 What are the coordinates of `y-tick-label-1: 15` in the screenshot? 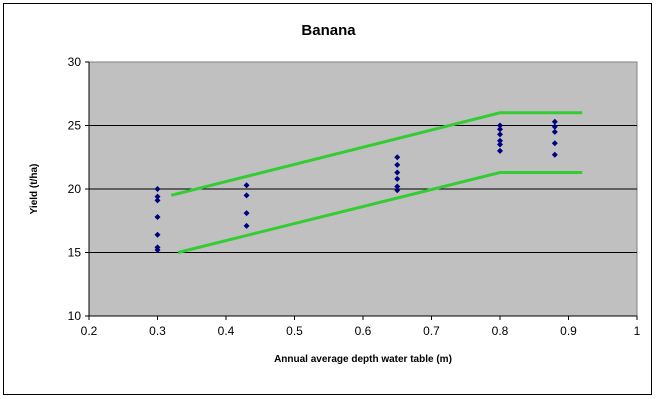 It's located at (75, 253).